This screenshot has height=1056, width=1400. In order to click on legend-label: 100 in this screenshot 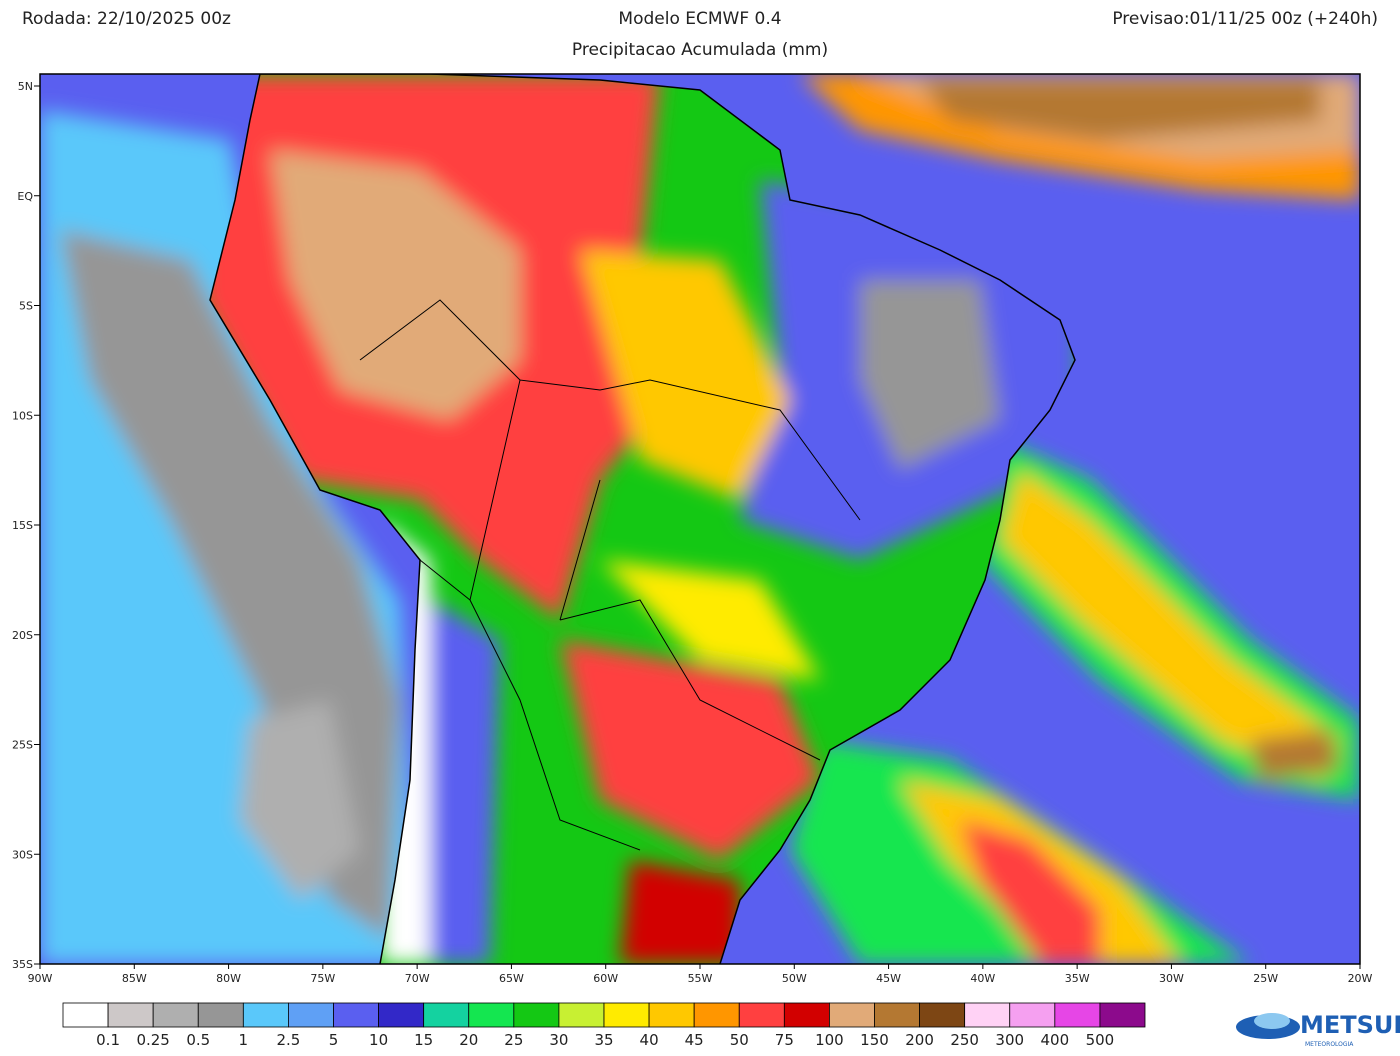, I will do `click(829, 1040)`.